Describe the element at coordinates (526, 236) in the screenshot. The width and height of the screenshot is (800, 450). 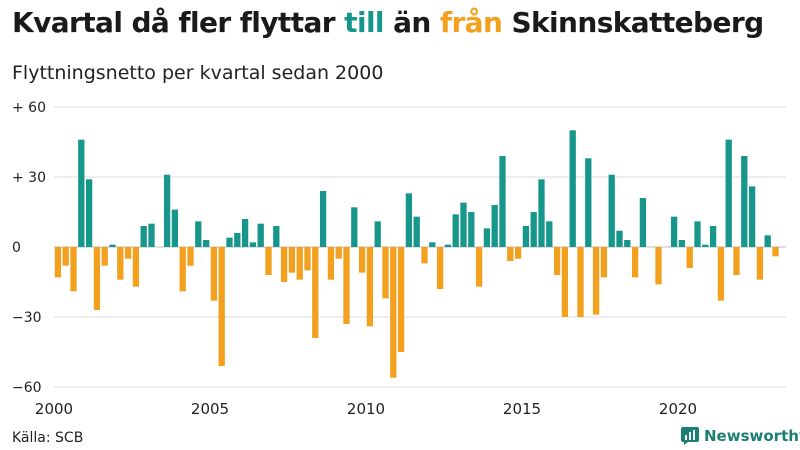
I see `bar-q60` at that location.